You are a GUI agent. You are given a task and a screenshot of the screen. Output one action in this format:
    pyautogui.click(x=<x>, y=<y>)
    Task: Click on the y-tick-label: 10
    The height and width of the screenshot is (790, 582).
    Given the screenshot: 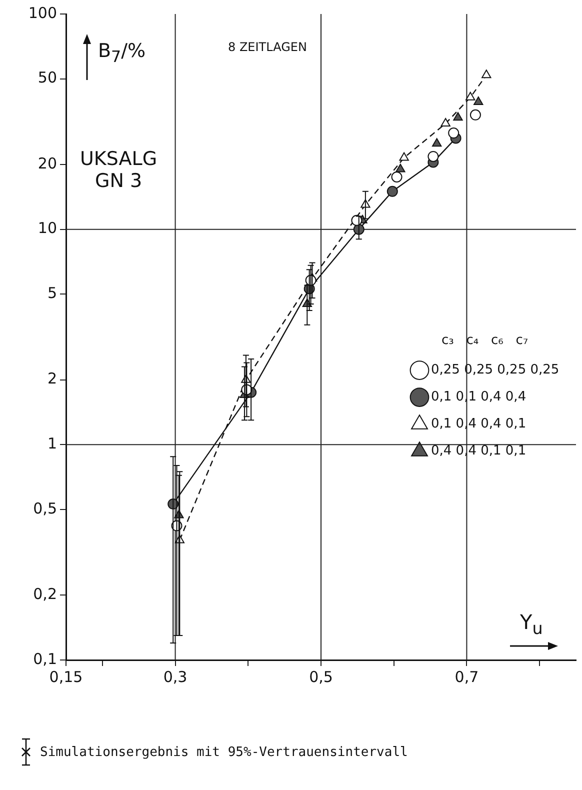 What is the action you would take?
    pyautogui.click(x=47, y=228)
    